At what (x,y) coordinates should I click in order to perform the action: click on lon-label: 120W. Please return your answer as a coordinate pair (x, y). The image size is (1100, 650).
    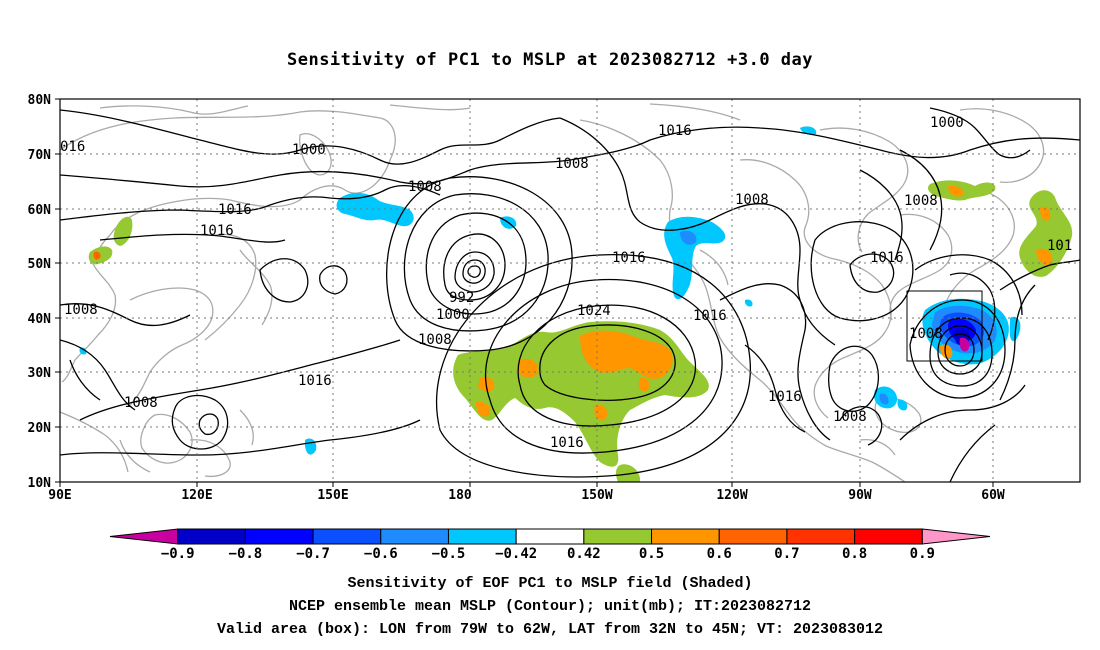
    Looking at the image, I should click on (731, 495).